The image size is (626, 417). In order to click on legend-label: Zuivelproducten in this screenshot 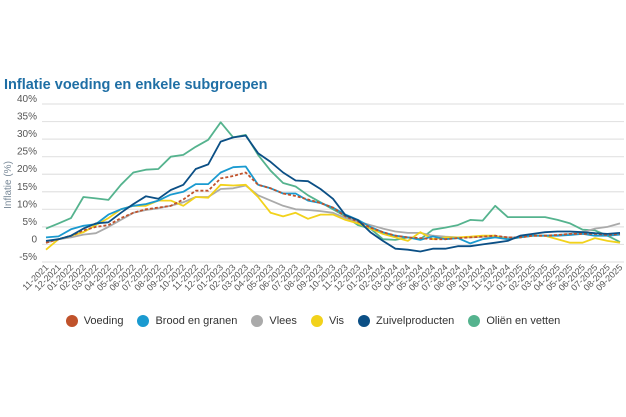, I will do `click(415, 321)`.